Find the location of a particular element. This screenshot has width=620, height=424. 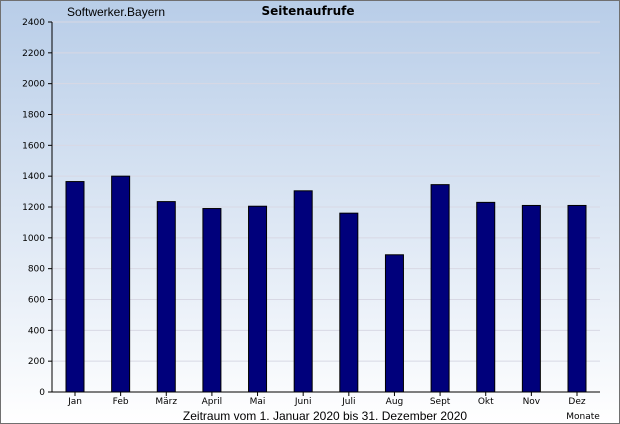

bar-nov is located at coordinates (531, 298).